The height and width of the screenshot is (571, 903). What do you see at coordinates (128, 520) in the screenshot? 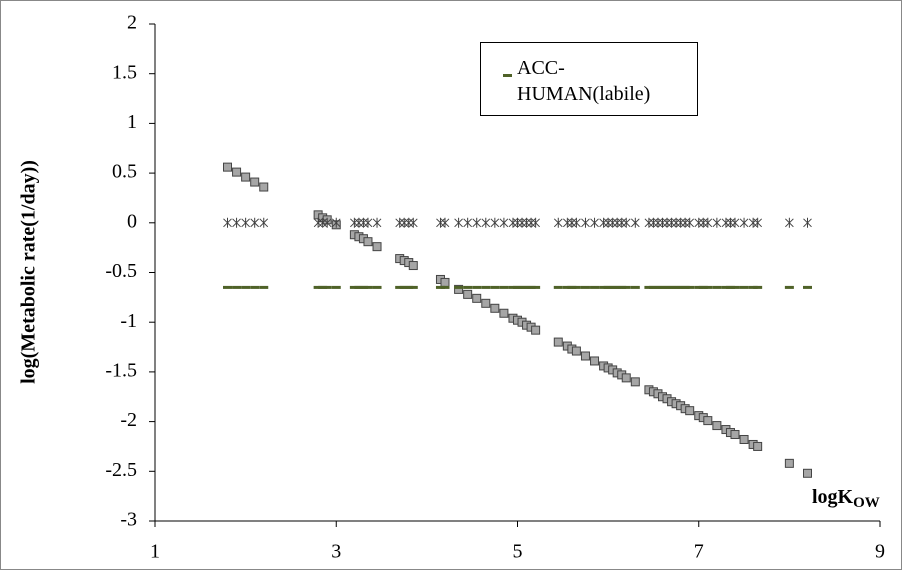
I see `y-tick-label: -3` at bounding box center [128, 520].